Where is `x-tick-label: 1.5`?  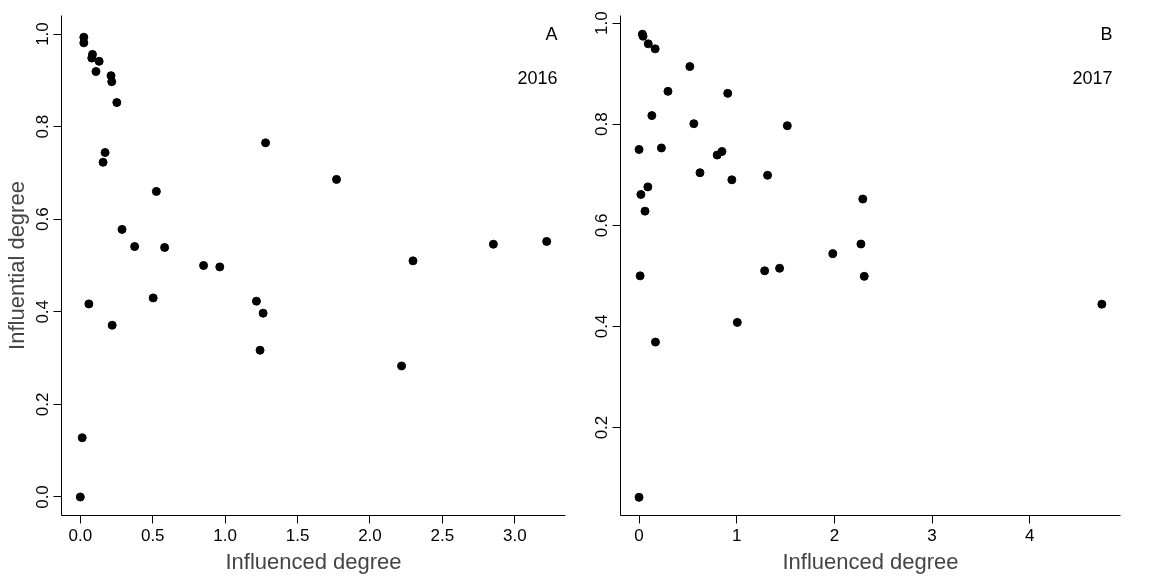 x-tick-label: 1.5 is located at coordinates (297, 535).